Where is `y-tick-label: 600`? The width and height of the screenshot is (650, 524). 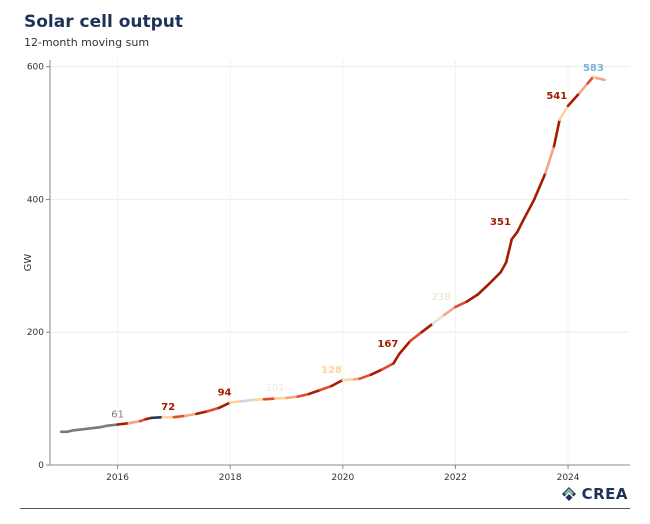 y-tick-label: 600 is located at coordinates (35, 68).